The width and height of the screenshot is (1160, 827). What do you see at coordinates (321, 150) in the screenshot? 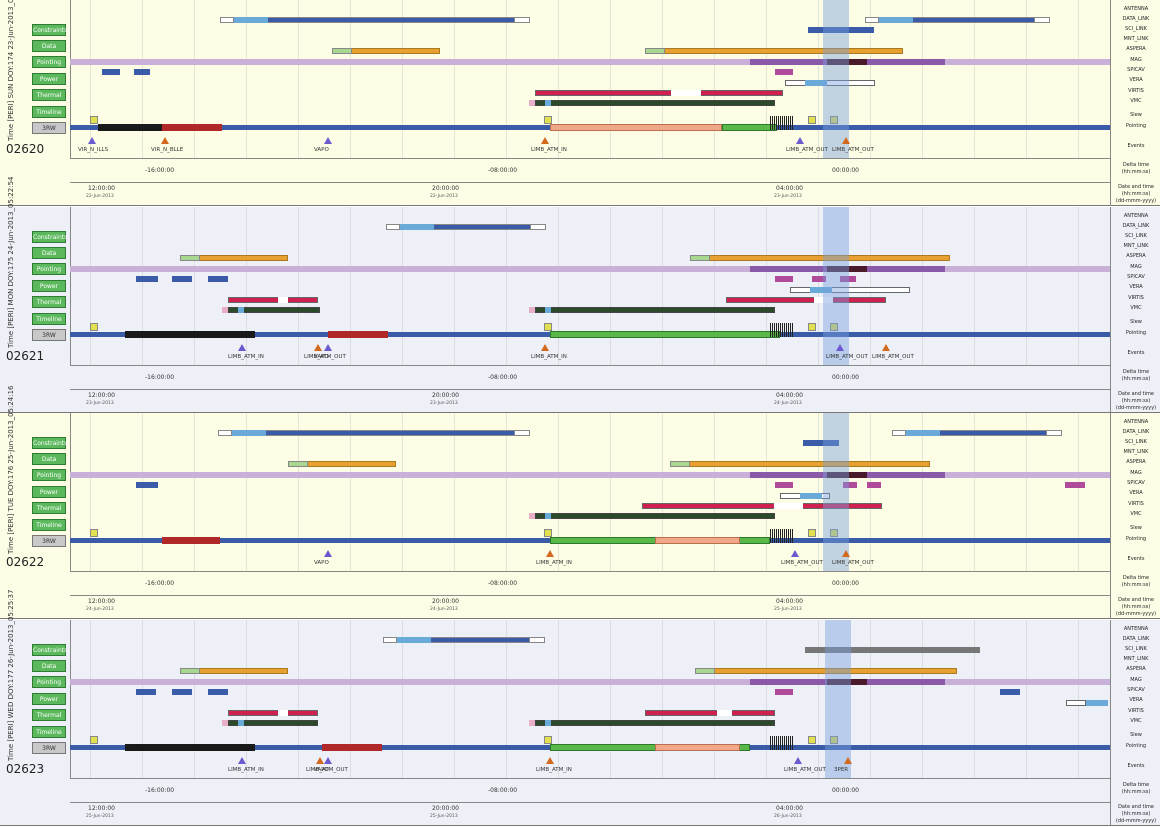
I see `event-label: VAPO` at bounding box center [321, 150].